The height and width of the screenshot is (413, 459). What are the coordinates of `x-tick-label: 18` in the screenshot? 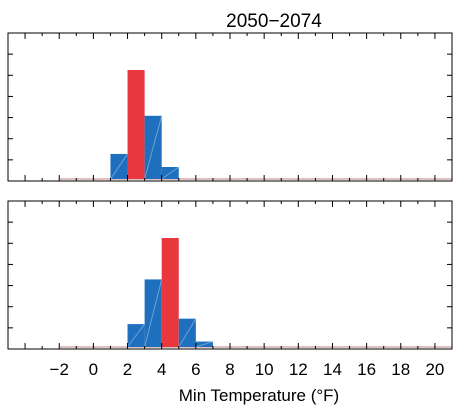 It's located at (400, 369).